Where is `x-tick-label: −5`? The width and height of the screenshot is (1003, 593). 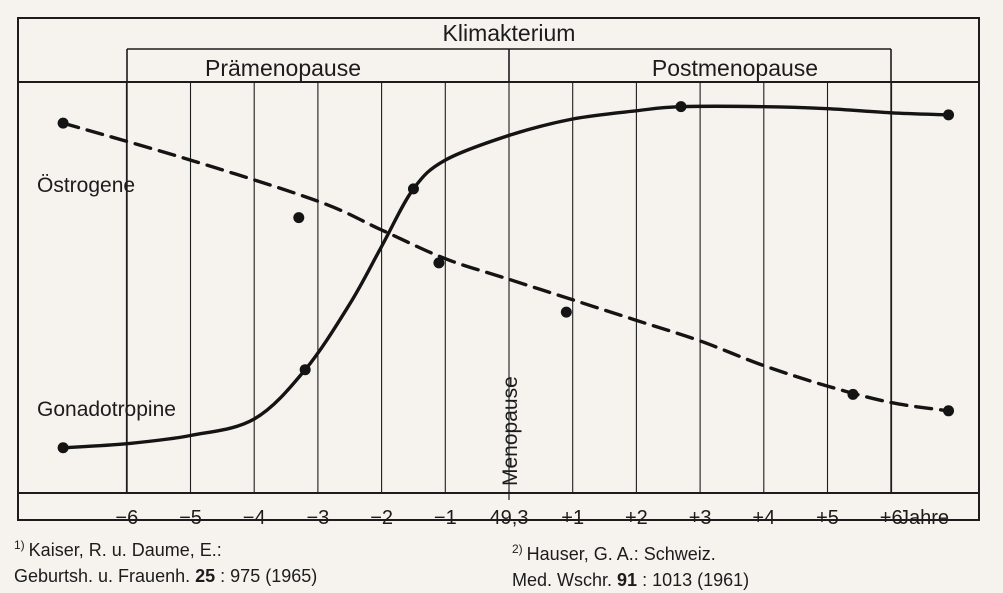 x-tick-label: −5 is located at coordinates (190, 518).